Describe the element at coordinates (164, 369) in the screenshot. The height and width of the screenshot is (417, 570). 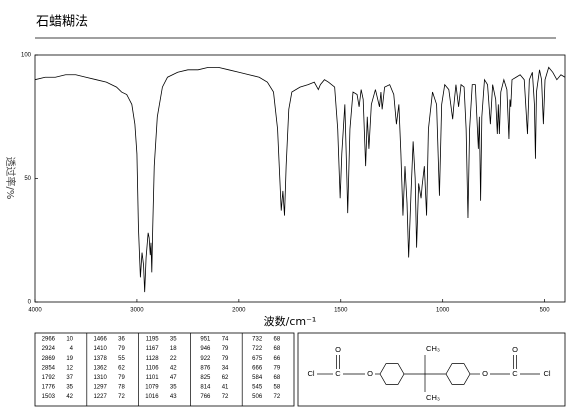
I see `peak-table-frame` at that location.